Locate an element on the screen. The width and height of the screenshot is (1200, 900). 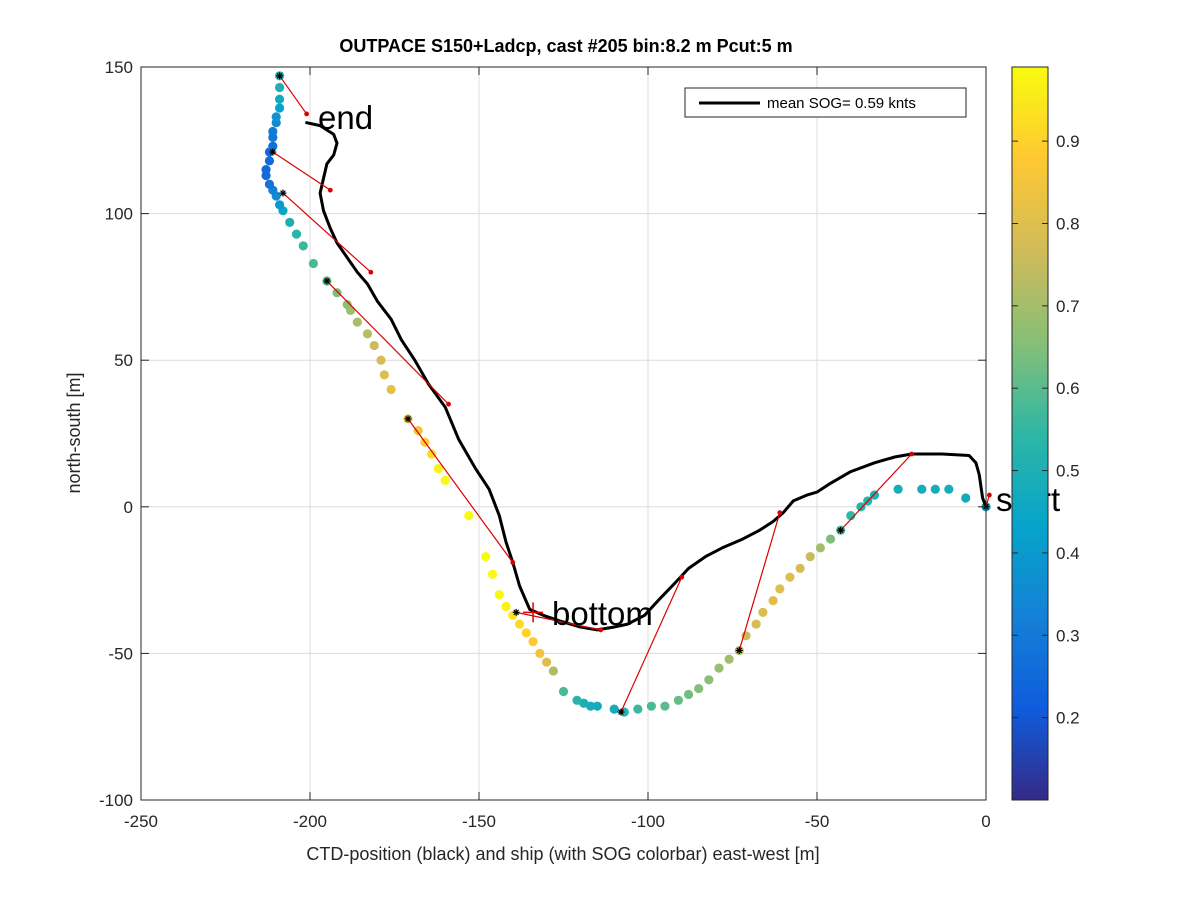
colorbar-tick-label: 0.4 is located at coordinates (1068, 553).